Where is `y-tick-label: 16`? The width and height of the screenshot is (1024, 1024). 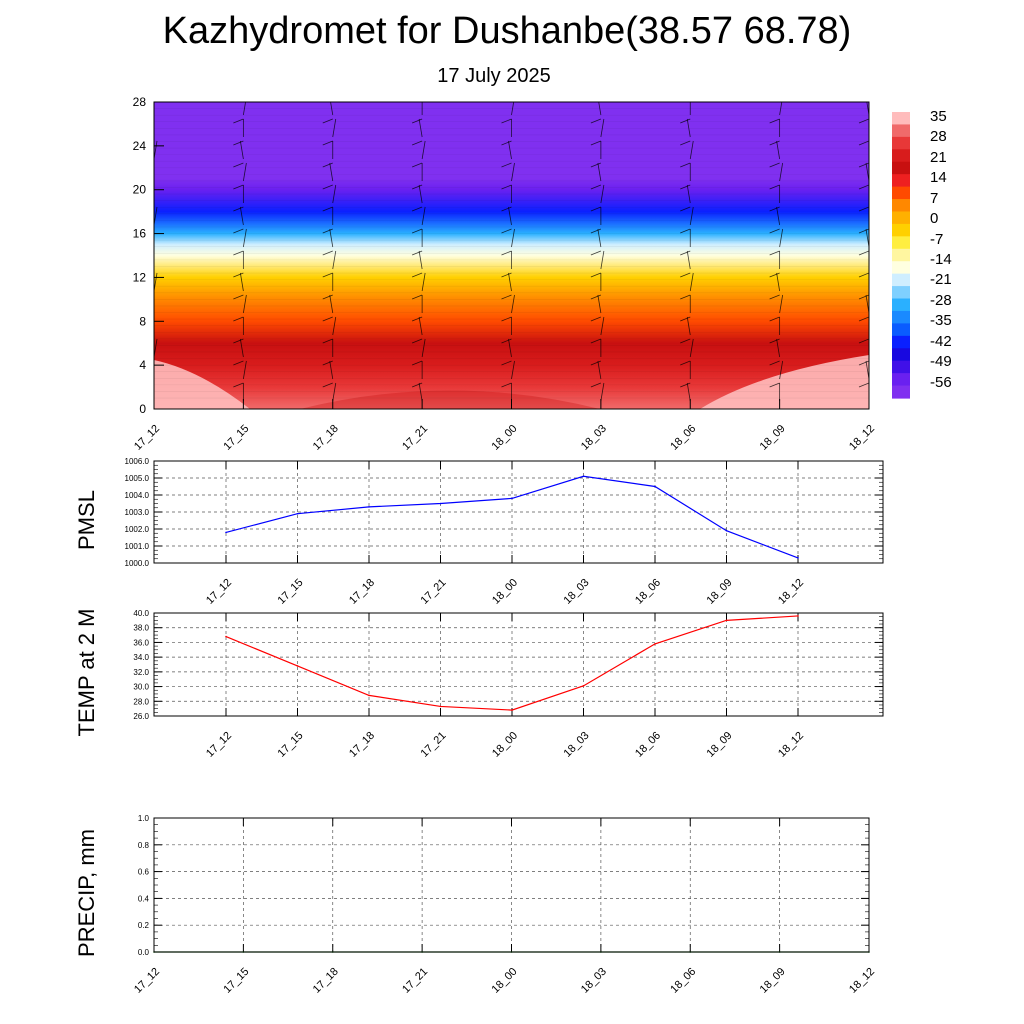 y-tick-label: 16 is located at coordinates (140, 234).